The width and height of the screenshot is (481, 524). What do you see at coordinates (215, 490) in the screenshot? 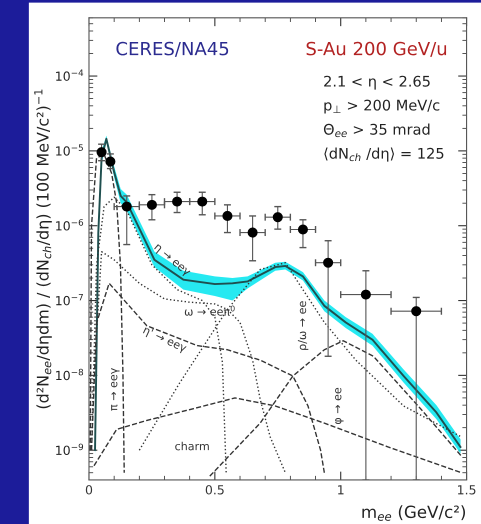
I see `x-tick-label: 0.5` at bounding box center [215, 490].